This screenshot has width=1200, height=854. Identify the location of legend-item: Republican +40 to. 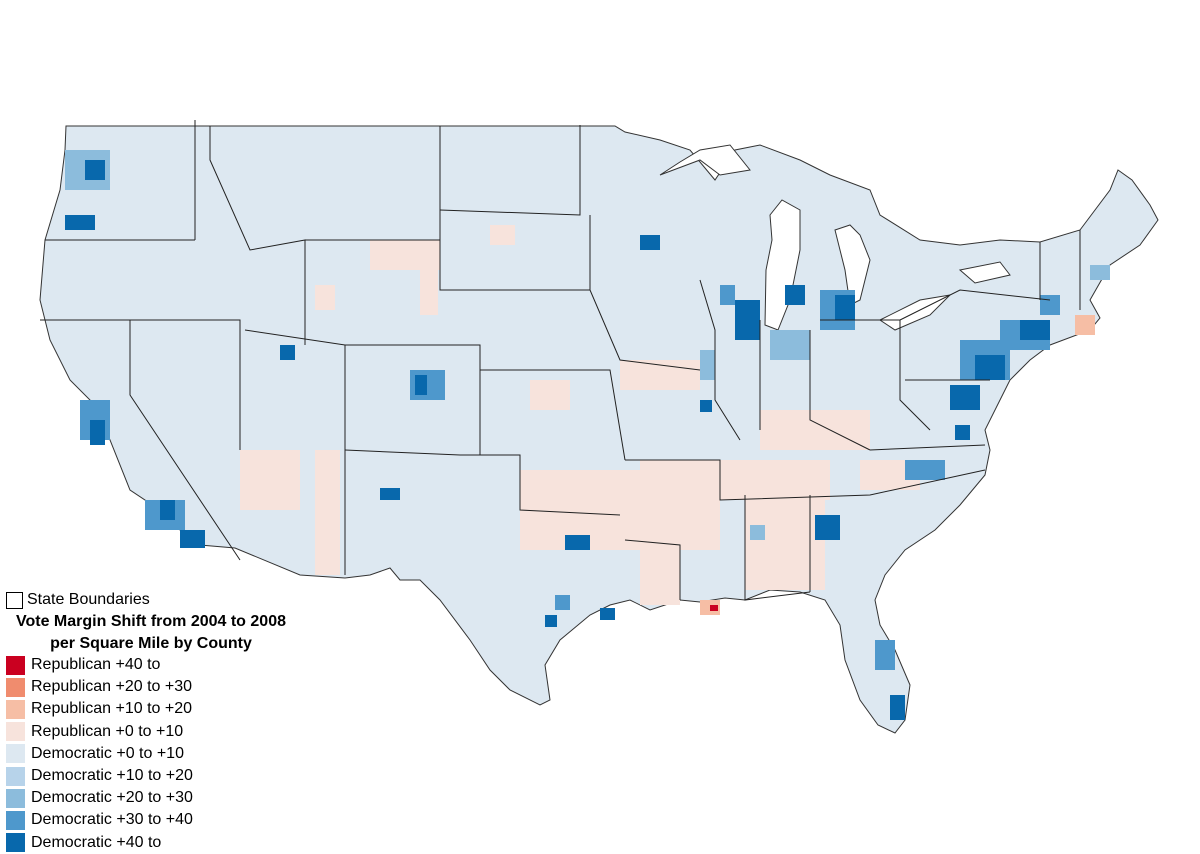
(156, 665).